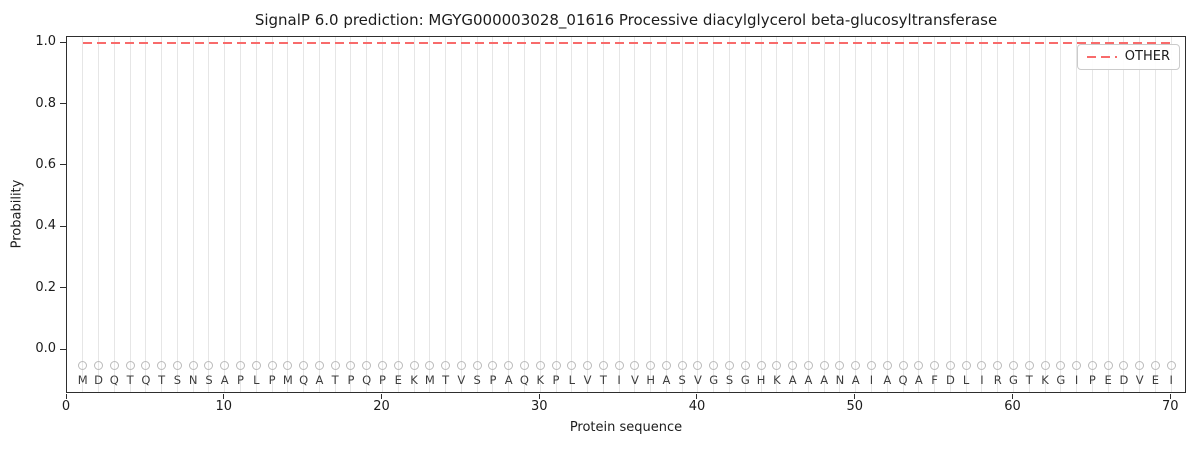 The width and height of the screenshot is (1200, 450). Describe the element at coordinates (854, 406) in the screenshot. I see `x-tick-label: 50` at that location.